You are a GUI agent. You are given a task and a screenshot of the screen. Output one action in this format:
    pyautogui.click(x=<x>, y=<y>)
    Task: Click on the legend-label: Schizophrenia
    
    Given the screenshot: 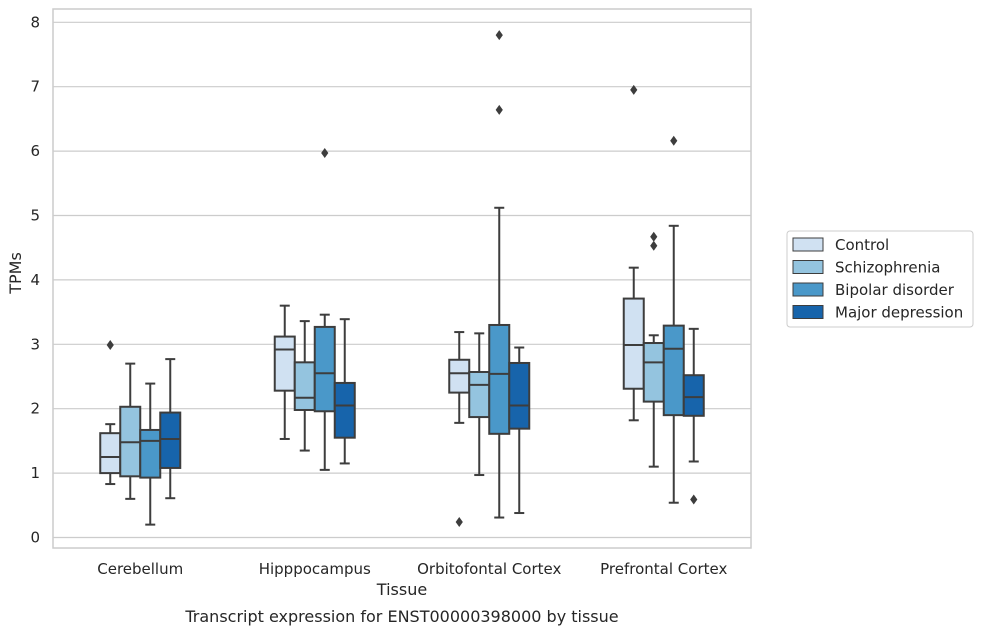 What is the action you would take?
    pyautogui.click(x=887, y=268)
    